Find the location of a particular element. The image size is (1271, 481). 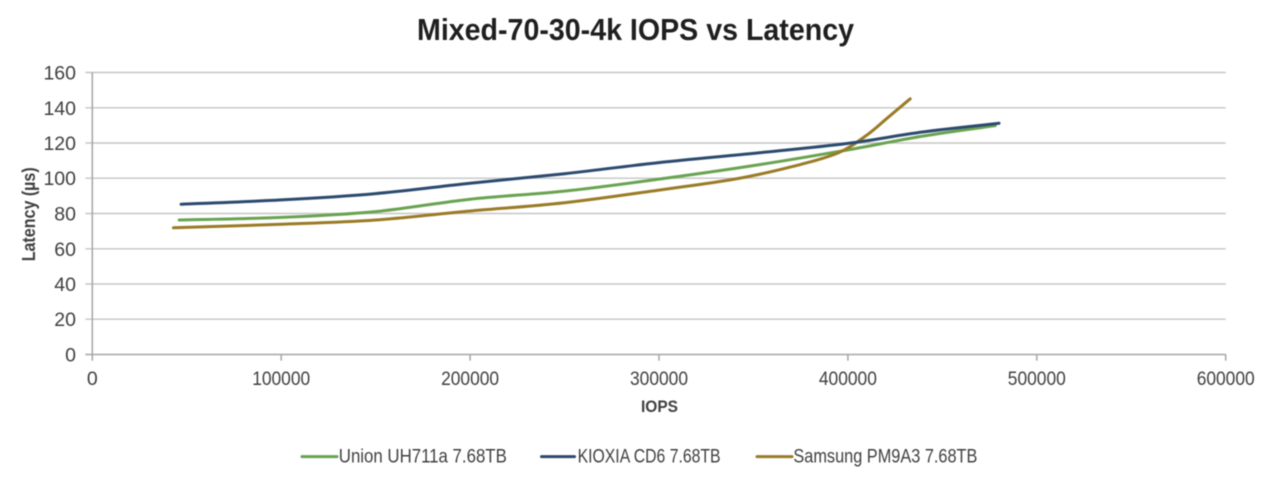

svg-text: Samsung PM9A3 7.68TB is located at coordinates (885, 456).